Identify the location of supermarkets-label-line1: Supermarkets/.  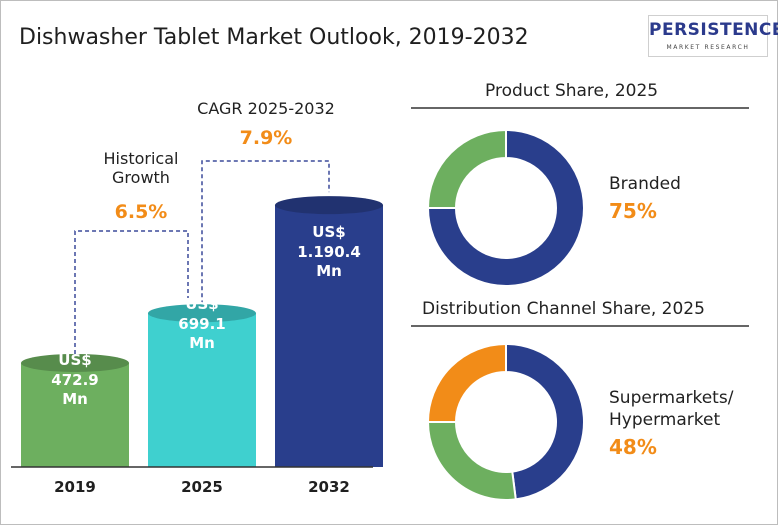
(671, 398).